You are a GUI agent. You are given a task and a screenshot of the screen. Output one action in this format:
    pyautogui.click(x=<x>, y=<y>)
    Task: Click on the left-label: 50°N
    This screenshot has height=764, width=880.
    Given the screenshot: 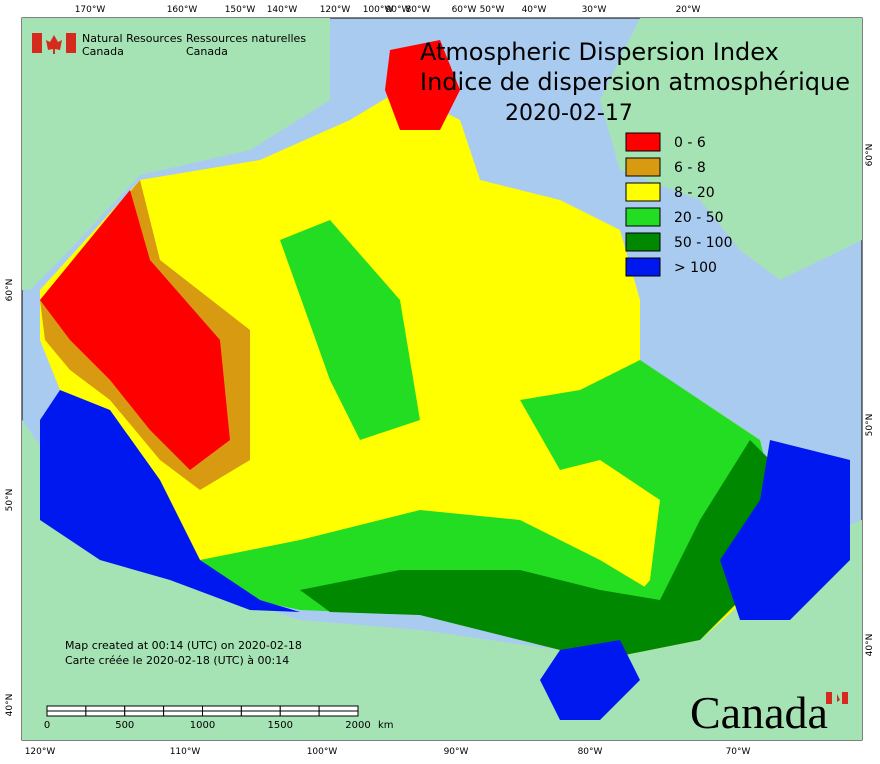 What is the action you would take?
    pyautogui.click(x=10, y=500)
    